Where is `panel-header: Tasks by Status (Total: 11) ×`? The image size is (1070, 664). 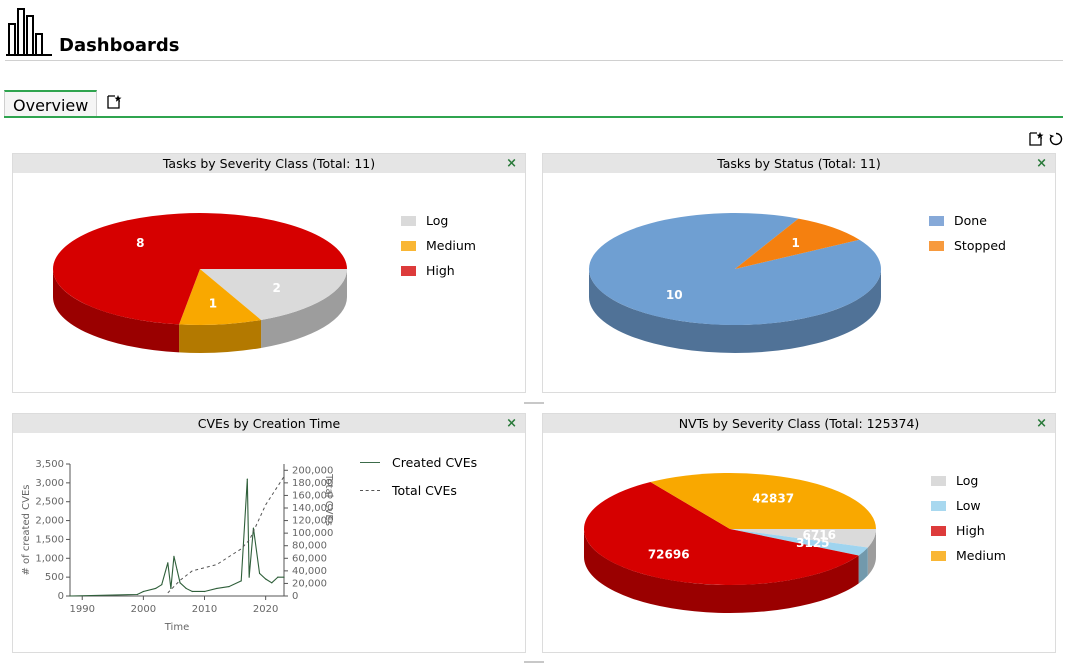 panel-header: Tasks by Status (Total: 11) × is located at coordinates (799, 163).